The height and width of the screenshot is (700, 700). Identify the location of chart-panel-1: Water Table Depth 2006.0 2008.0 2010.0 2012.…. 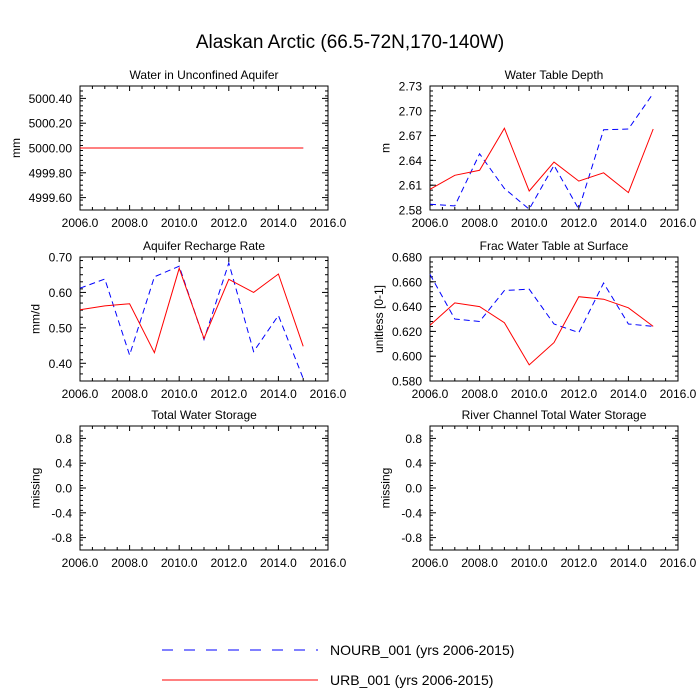
(538, 149).